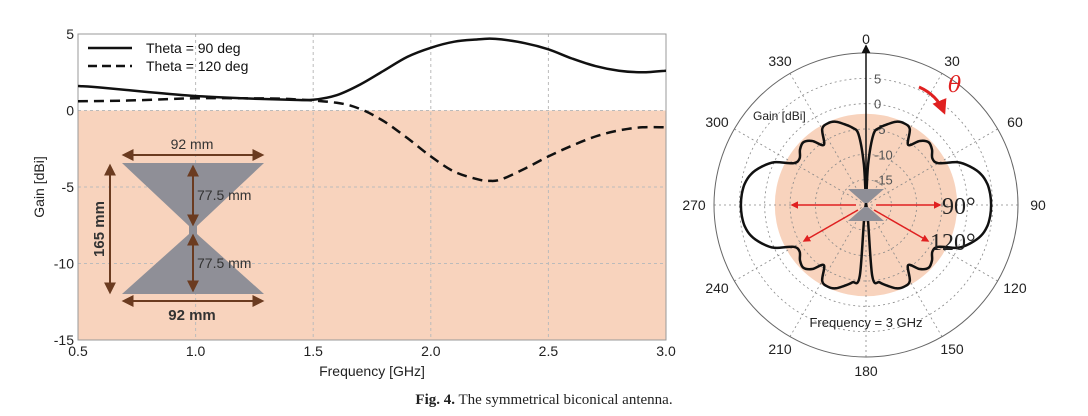  What do you see at coordinates (70, 34) in the screenshot?
I see `y-tick-label: 5` at bounding box center [70, 34].